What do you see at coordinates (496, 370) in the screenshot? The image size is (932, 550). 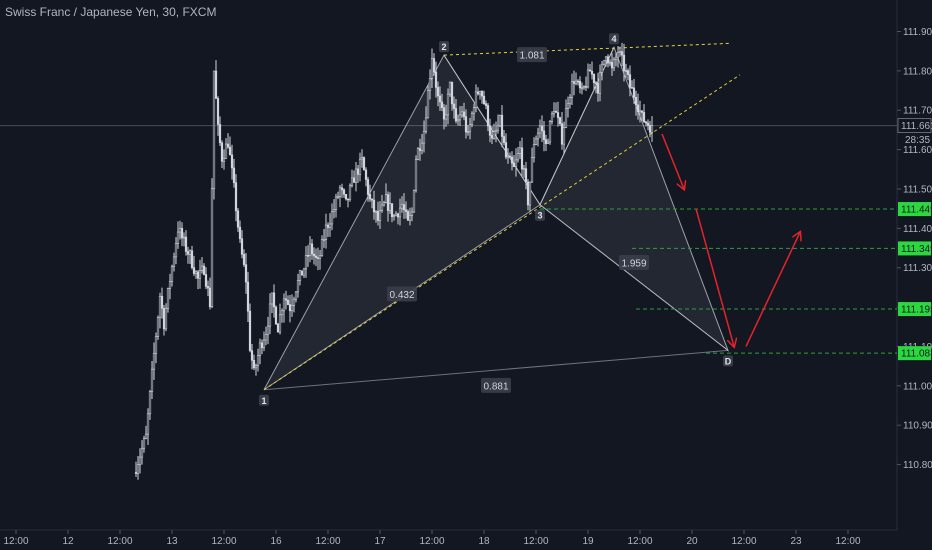 I see `pattern-leg-xd` at bounding box center [496, 370].